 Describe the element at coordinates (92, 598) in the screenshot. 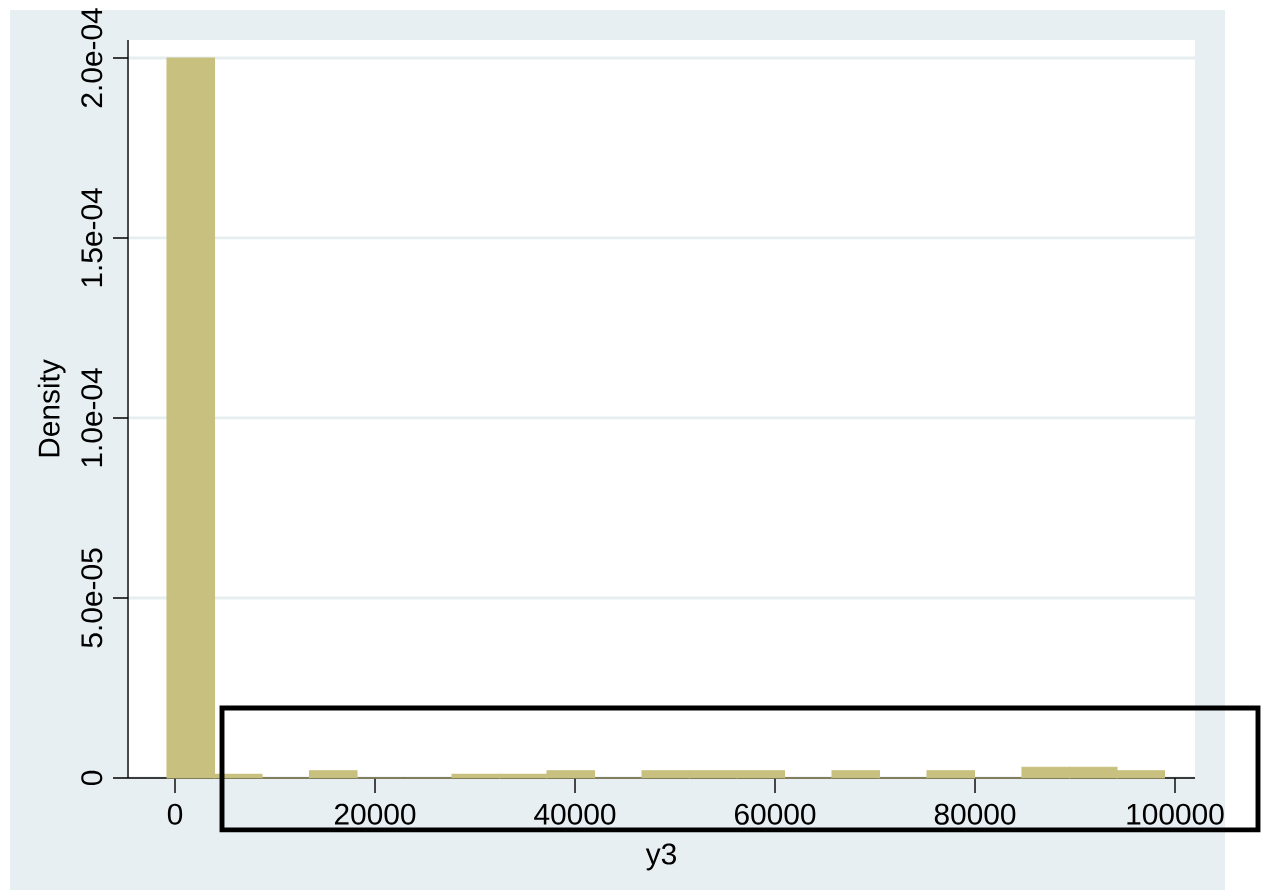

I see `y-tick-label: 5.0e-05` at that location.